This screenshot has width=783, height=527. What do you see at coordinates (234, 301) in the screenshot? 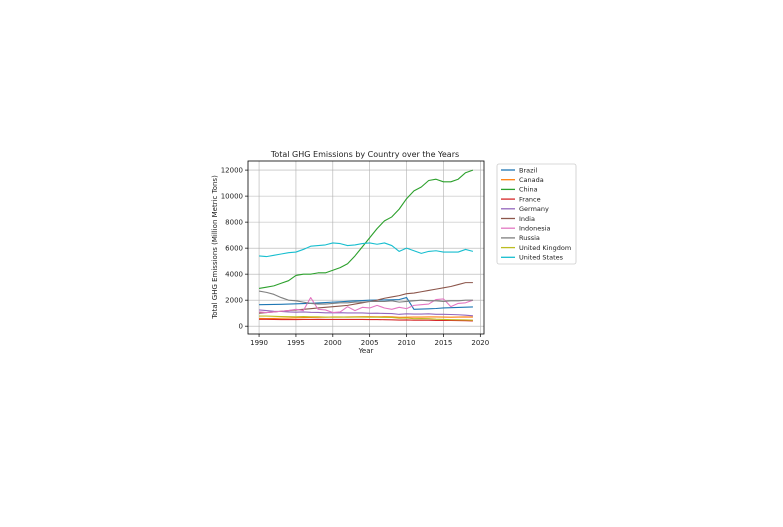
I see `y-tick-label: 2000` at bounding box center [234, 301].